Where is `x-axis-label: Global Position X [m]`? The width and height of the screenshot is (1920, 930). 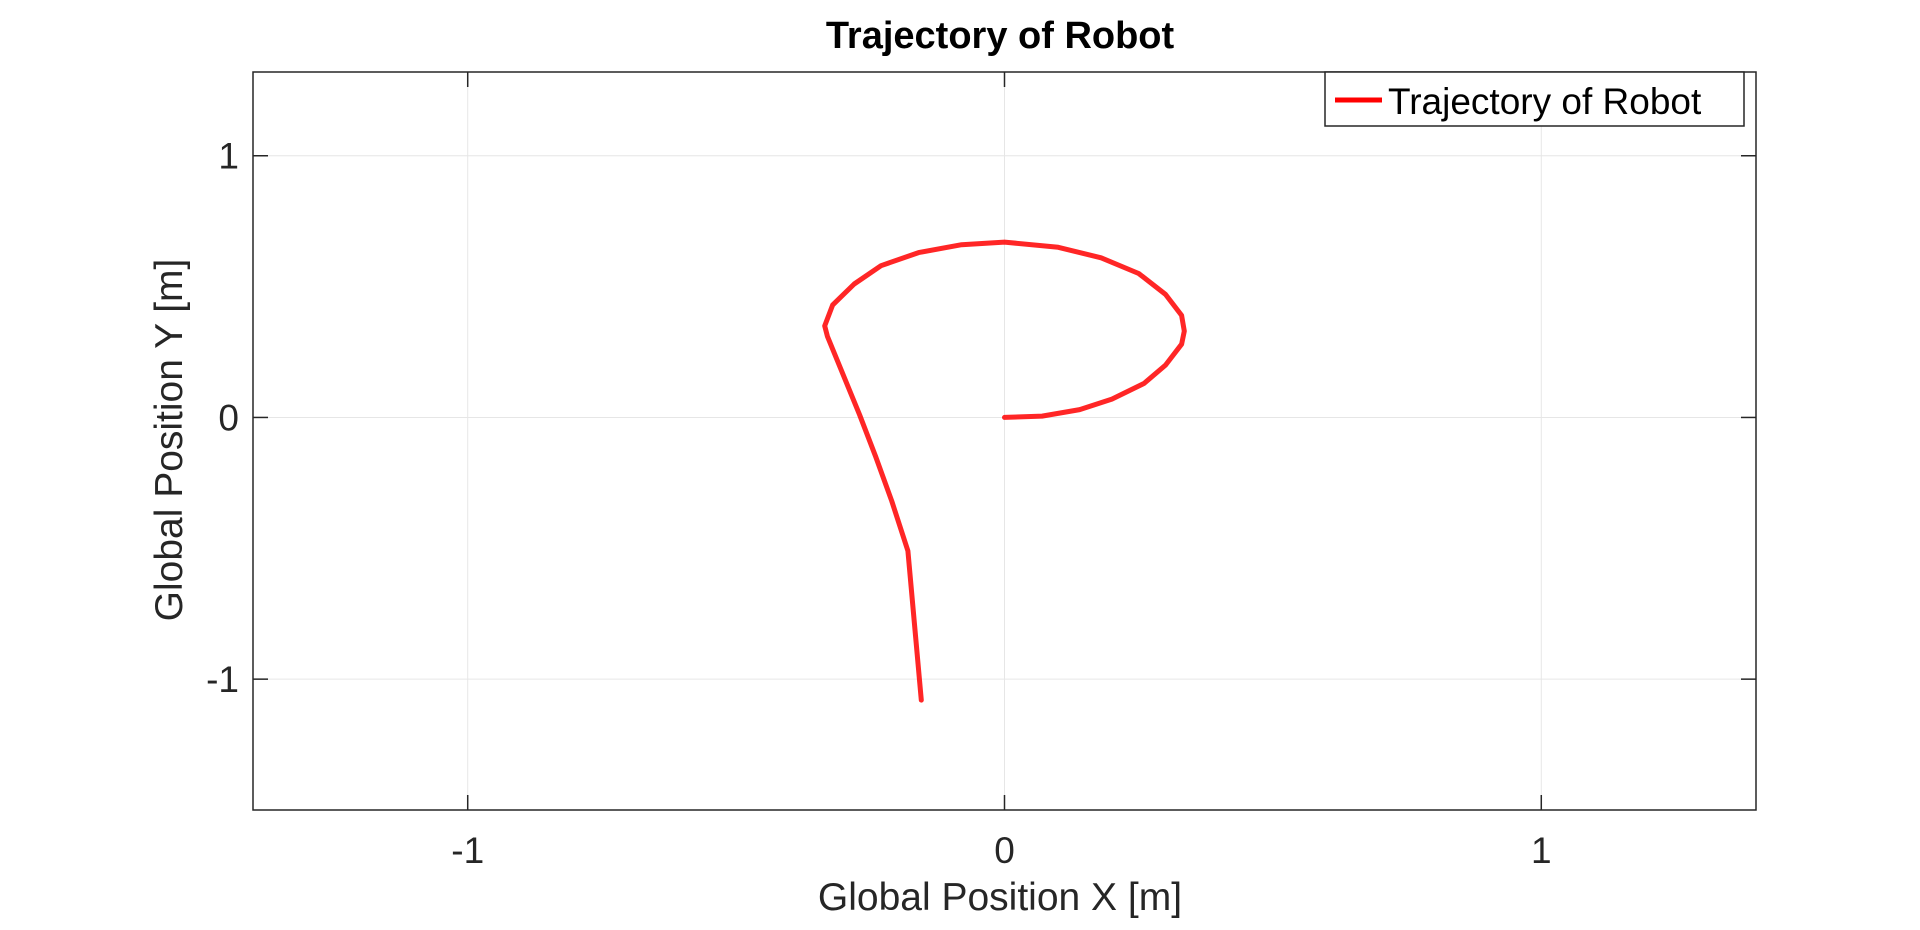 x-axis-label: Global Position X [m] is located at coordinates (1000, 897).